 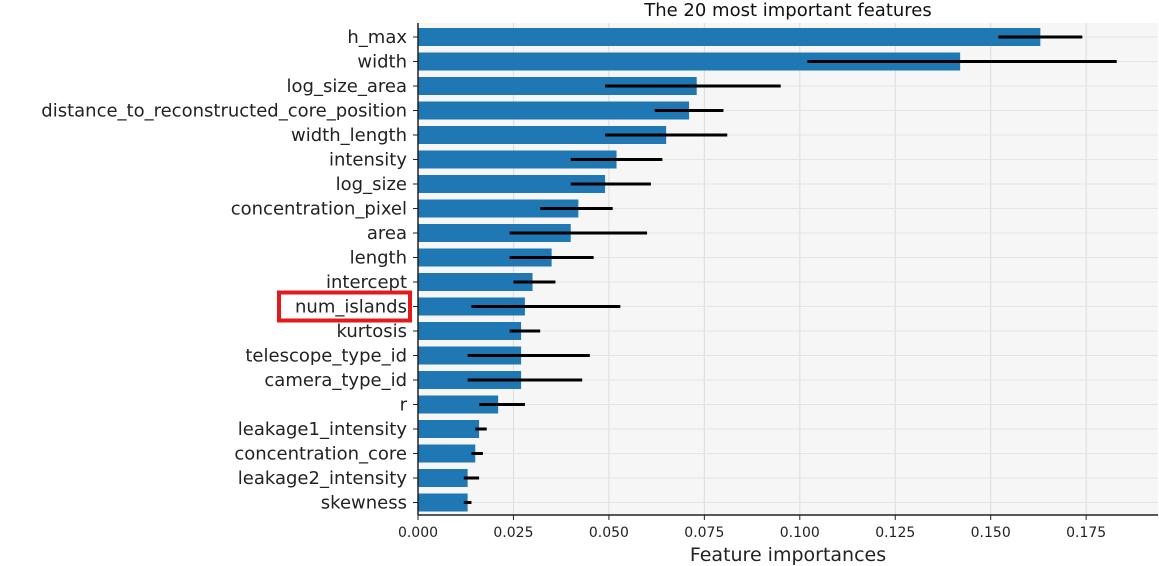 What do you see at coordinates (349, 135) in the screenshot?
I see `category-label-width_length: width_length` at bounding box center [349, 135].